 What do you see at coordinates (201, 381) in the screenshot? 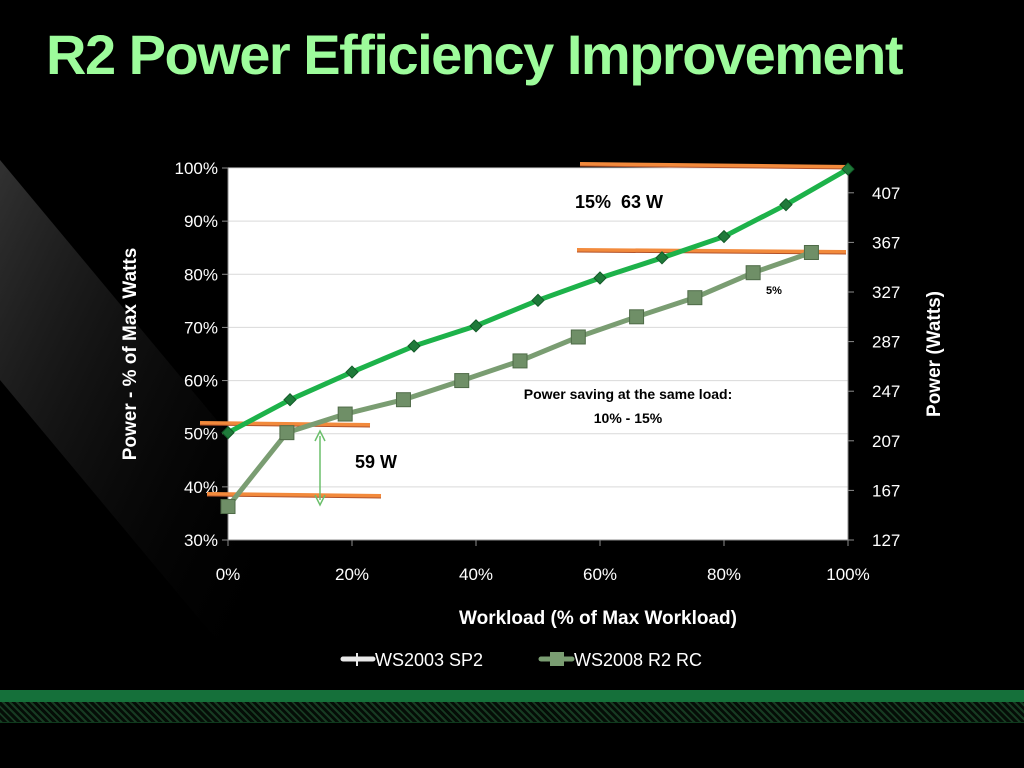
I see `y-tick-label: 60%` at bounding box center [201, 381].